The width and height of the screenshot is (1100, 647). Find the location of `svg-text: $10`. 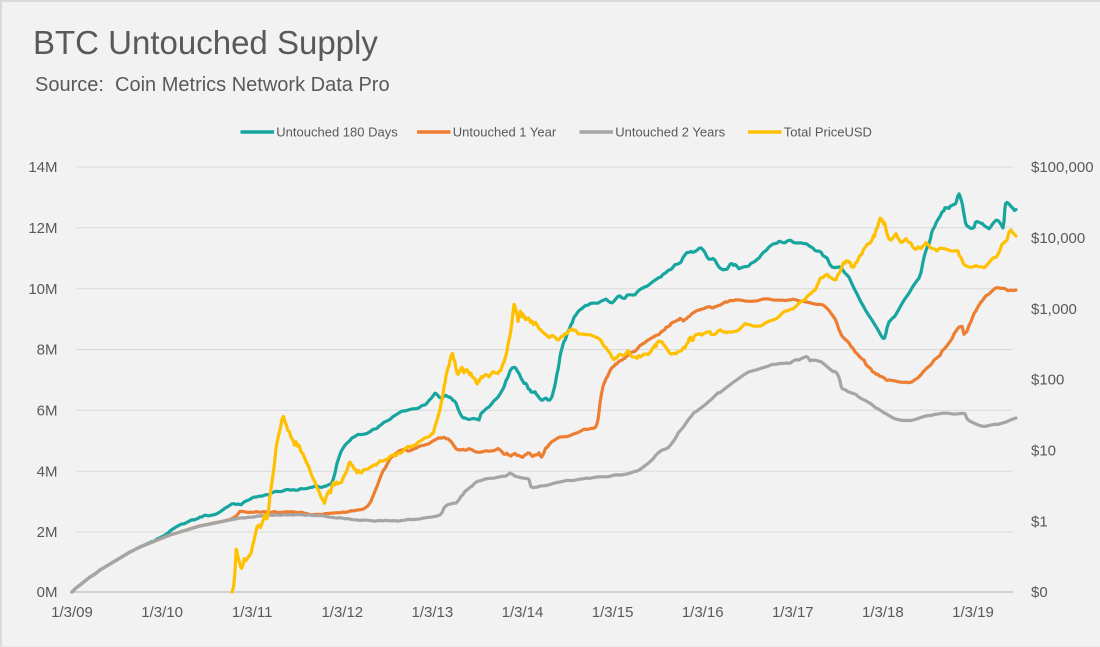

svg-text: $10 is located at coordinates (1043, 451).